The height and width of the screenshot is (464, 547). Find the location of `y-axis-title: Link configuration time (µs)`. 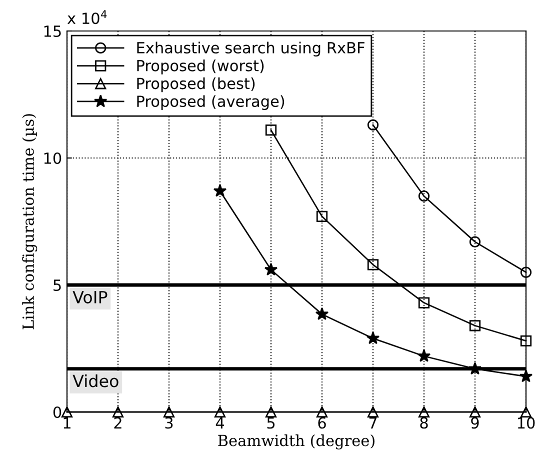

y-axis-title: Link configuration time (µs) is located at coordinates (30, 222).